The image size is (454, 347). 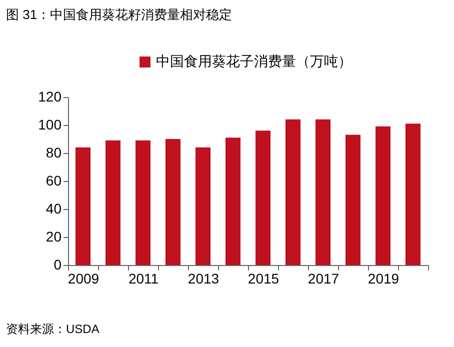 I want to click on chart-title: 图 31：中国食用葵花籽消费量相对稳定, so click(x=119, y=14).